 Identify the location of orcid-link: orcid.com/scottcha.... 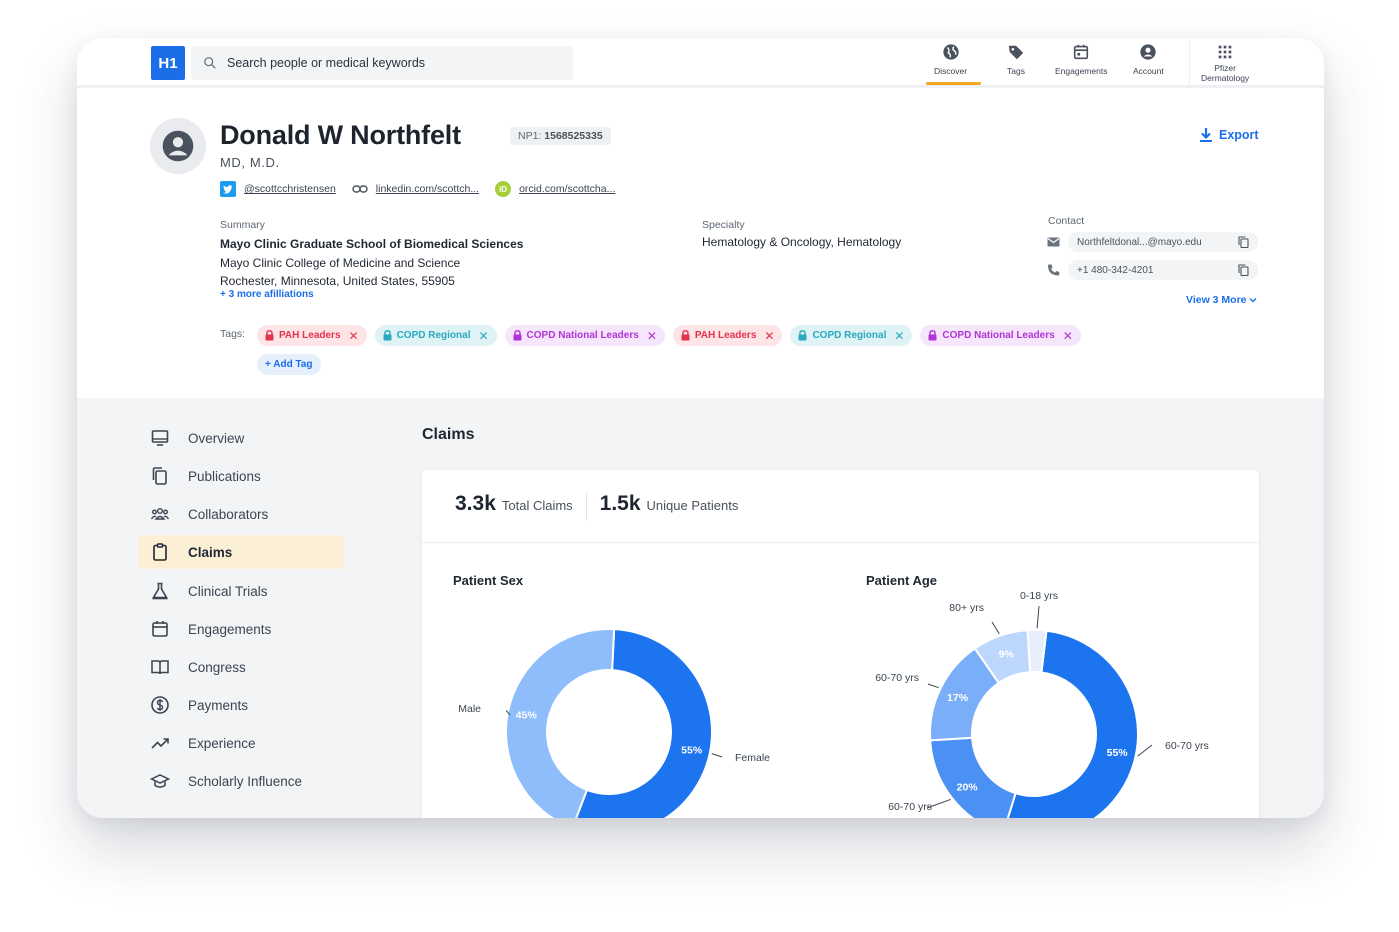
(567, 189).